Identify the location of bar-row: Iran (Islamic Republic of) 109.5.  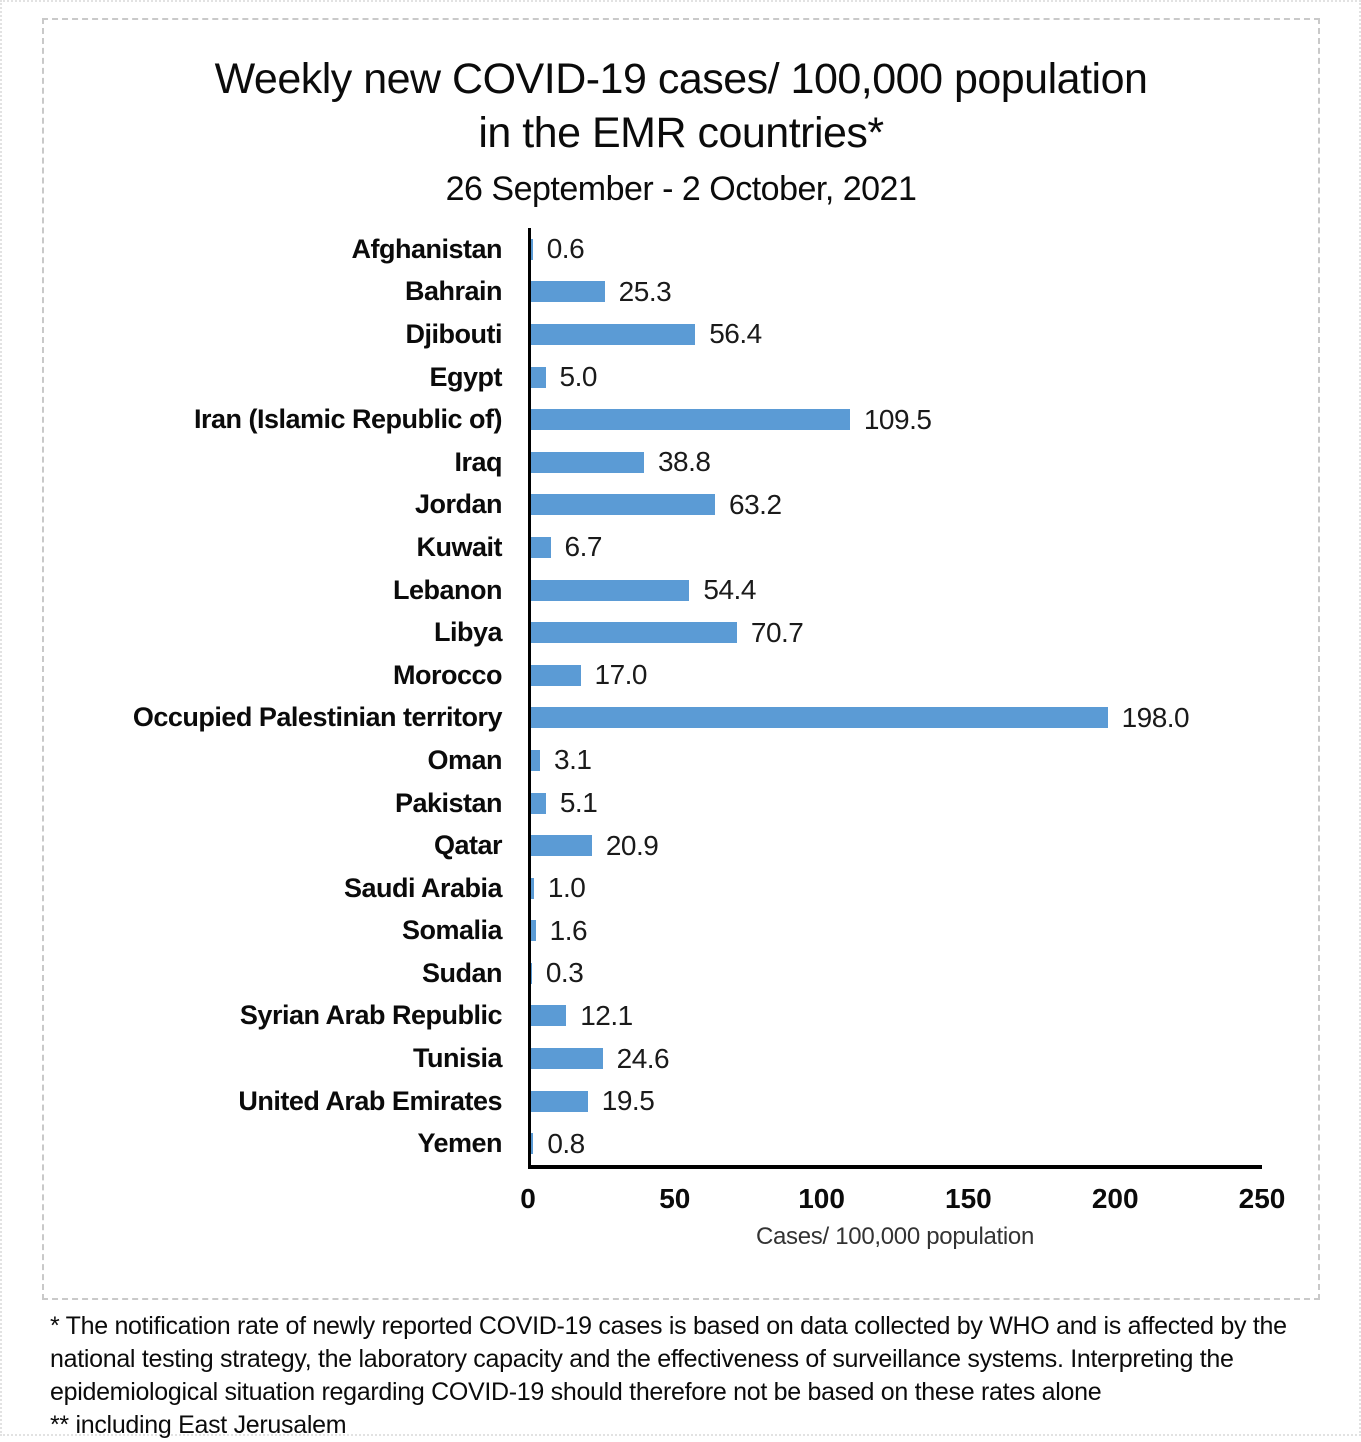
(681, 419).